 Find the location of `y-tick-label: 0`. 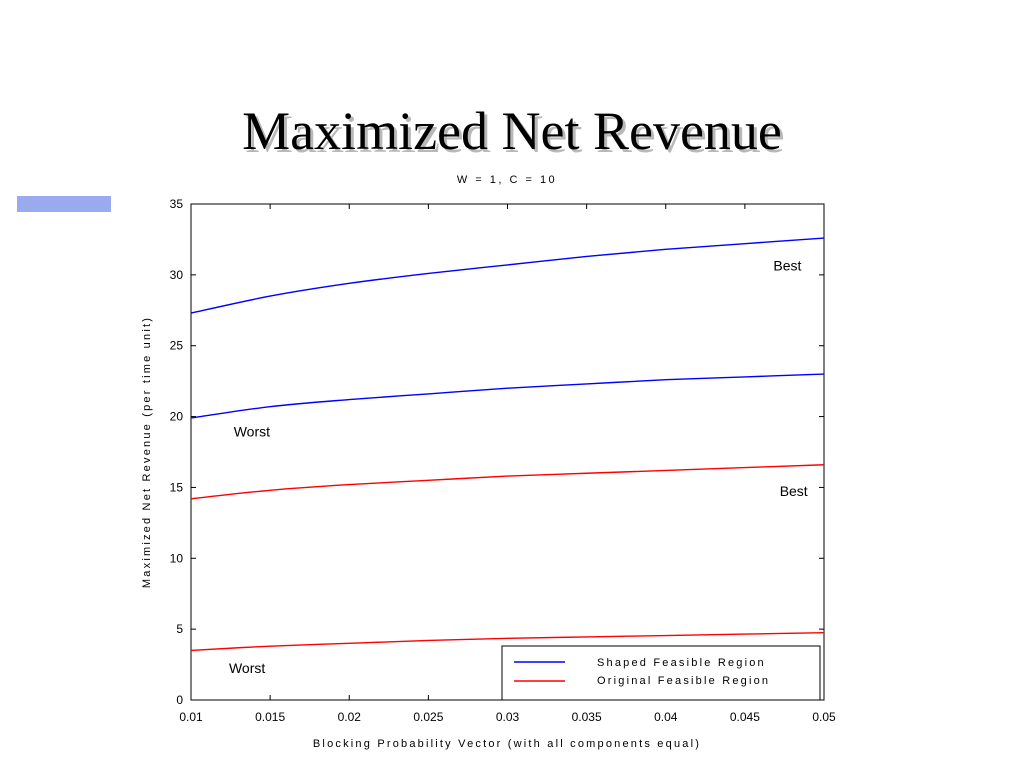

y-tick-label: 0 is located at coordinates (179, 700).